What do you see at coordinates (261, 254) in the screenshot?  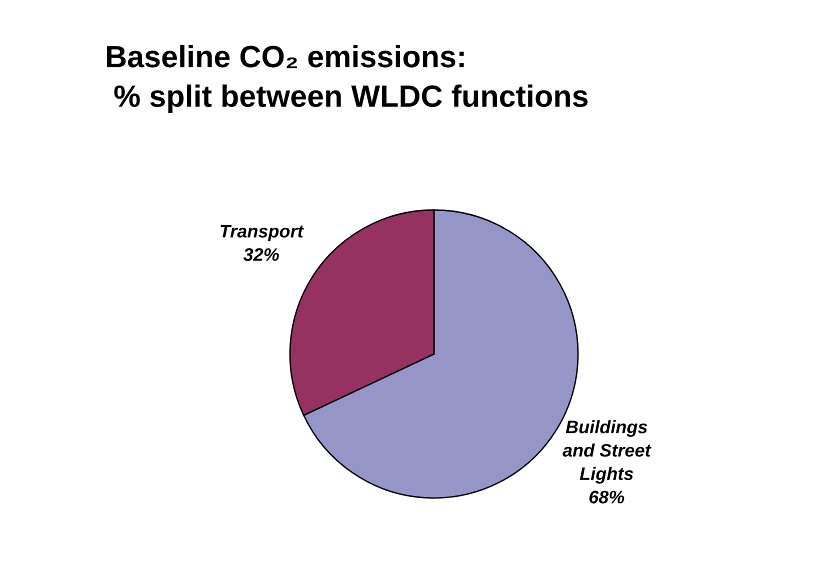 I see `data-label: 32%` at bounding box center [261, 254].